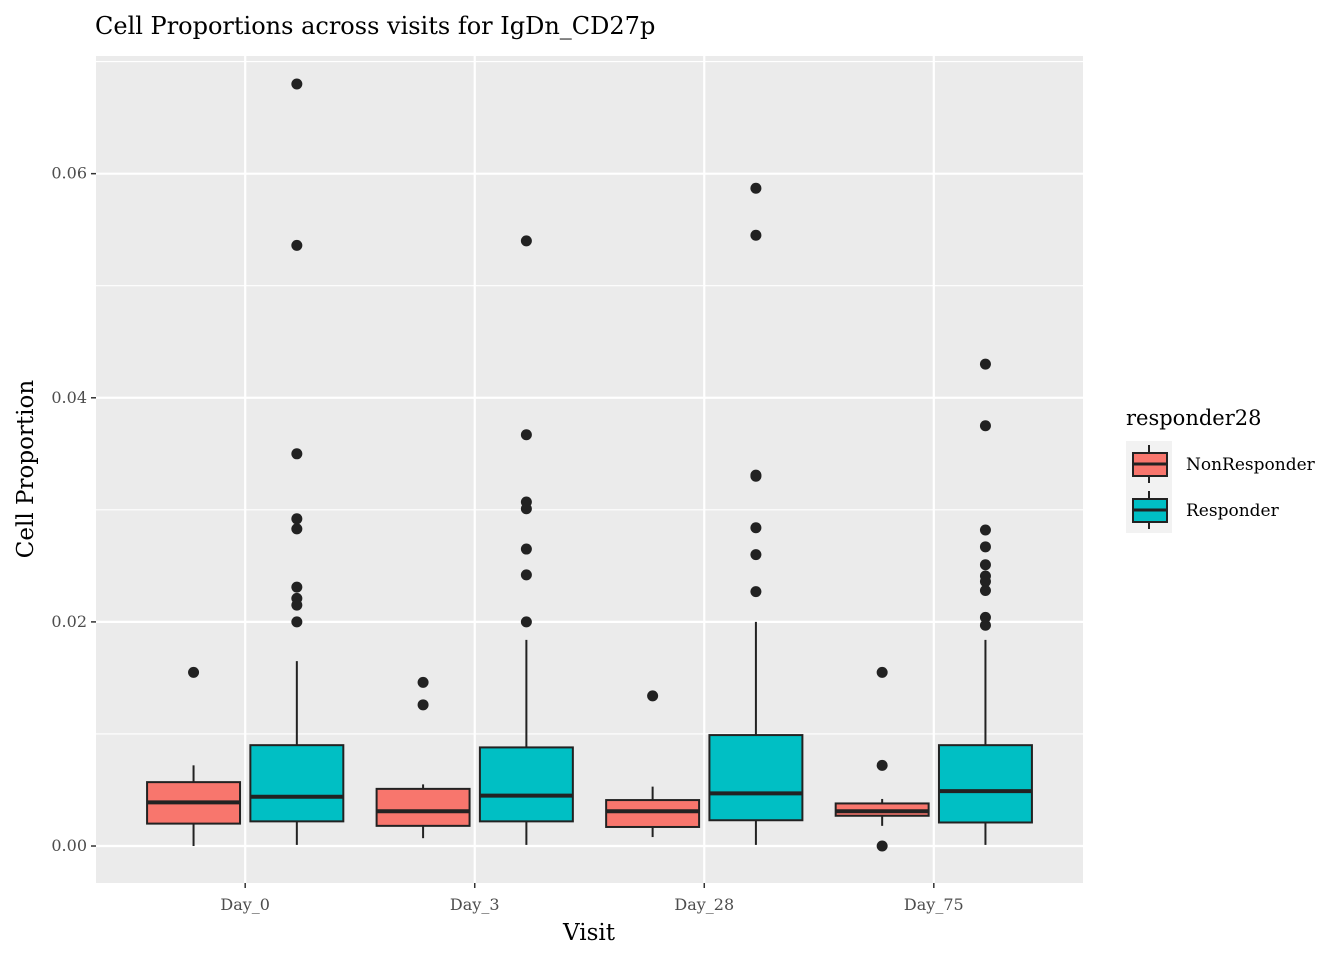 The image size is (1344, 960). I want to click on legend-label: NonResponder, so click(1251, 465).